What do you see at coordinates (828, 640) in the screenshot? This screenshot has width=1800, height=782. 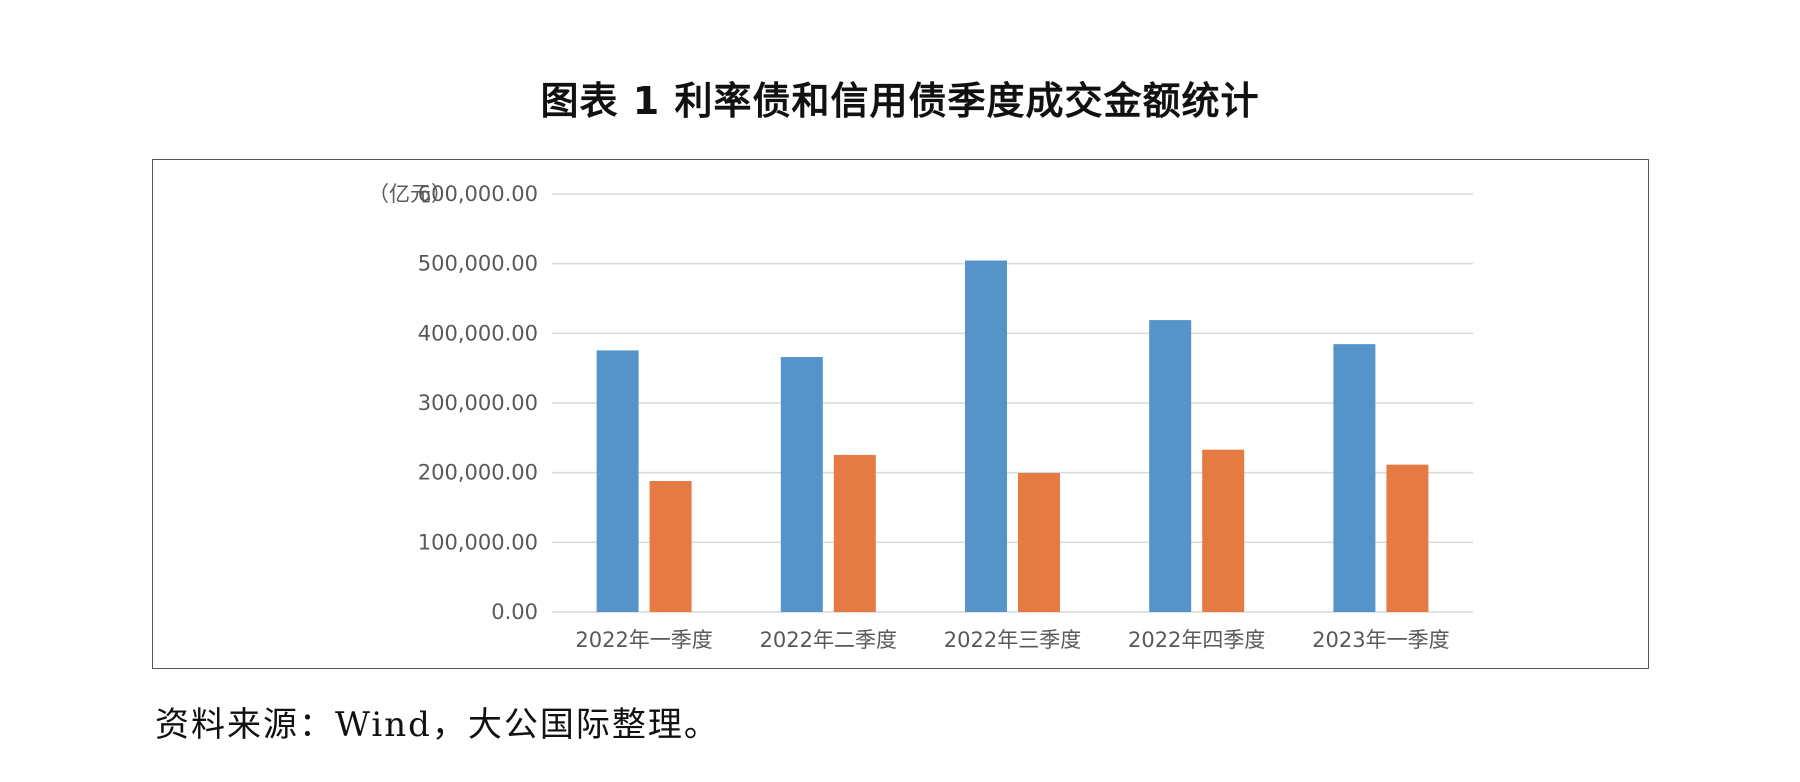 I see `x-tick-label: 2022年二季度` at bounding box center [828, 640].